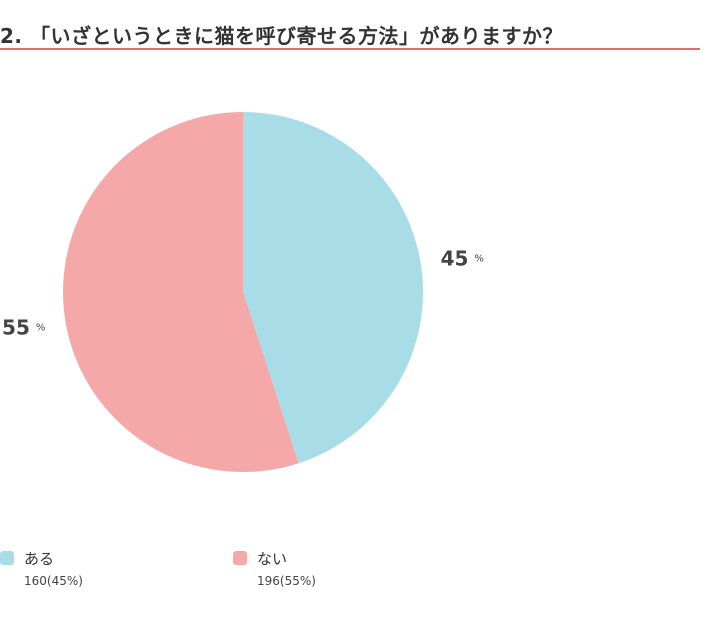 This screenshot has height=626, width=710. What do you see at coordinates (286, 581) in the screenshot?
I see `legend-value: 196(55%)` at bounding box center [286, 581].